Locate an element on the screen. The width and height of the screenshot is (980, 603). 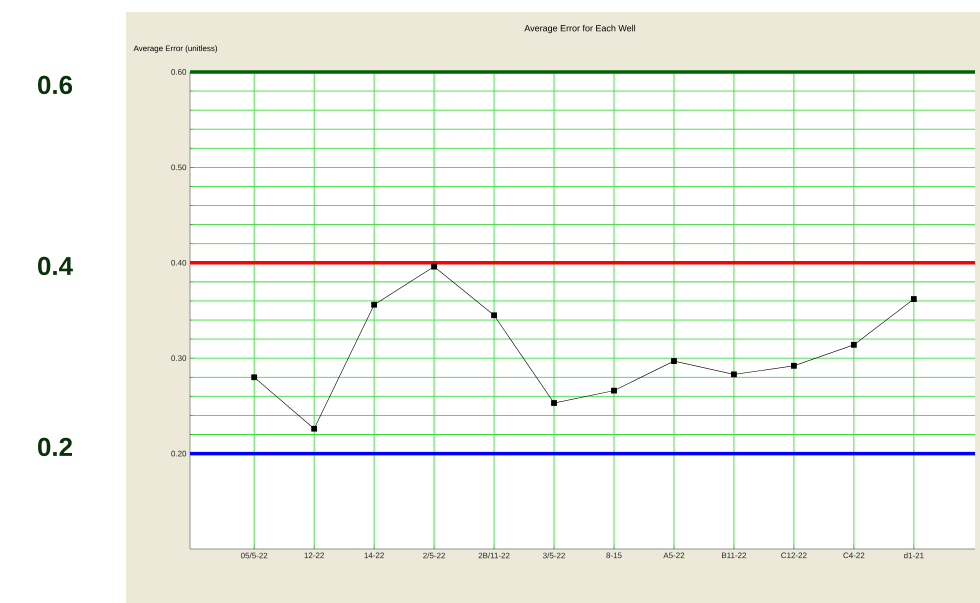
text: 0.6 is located at coordinates (55, 85).